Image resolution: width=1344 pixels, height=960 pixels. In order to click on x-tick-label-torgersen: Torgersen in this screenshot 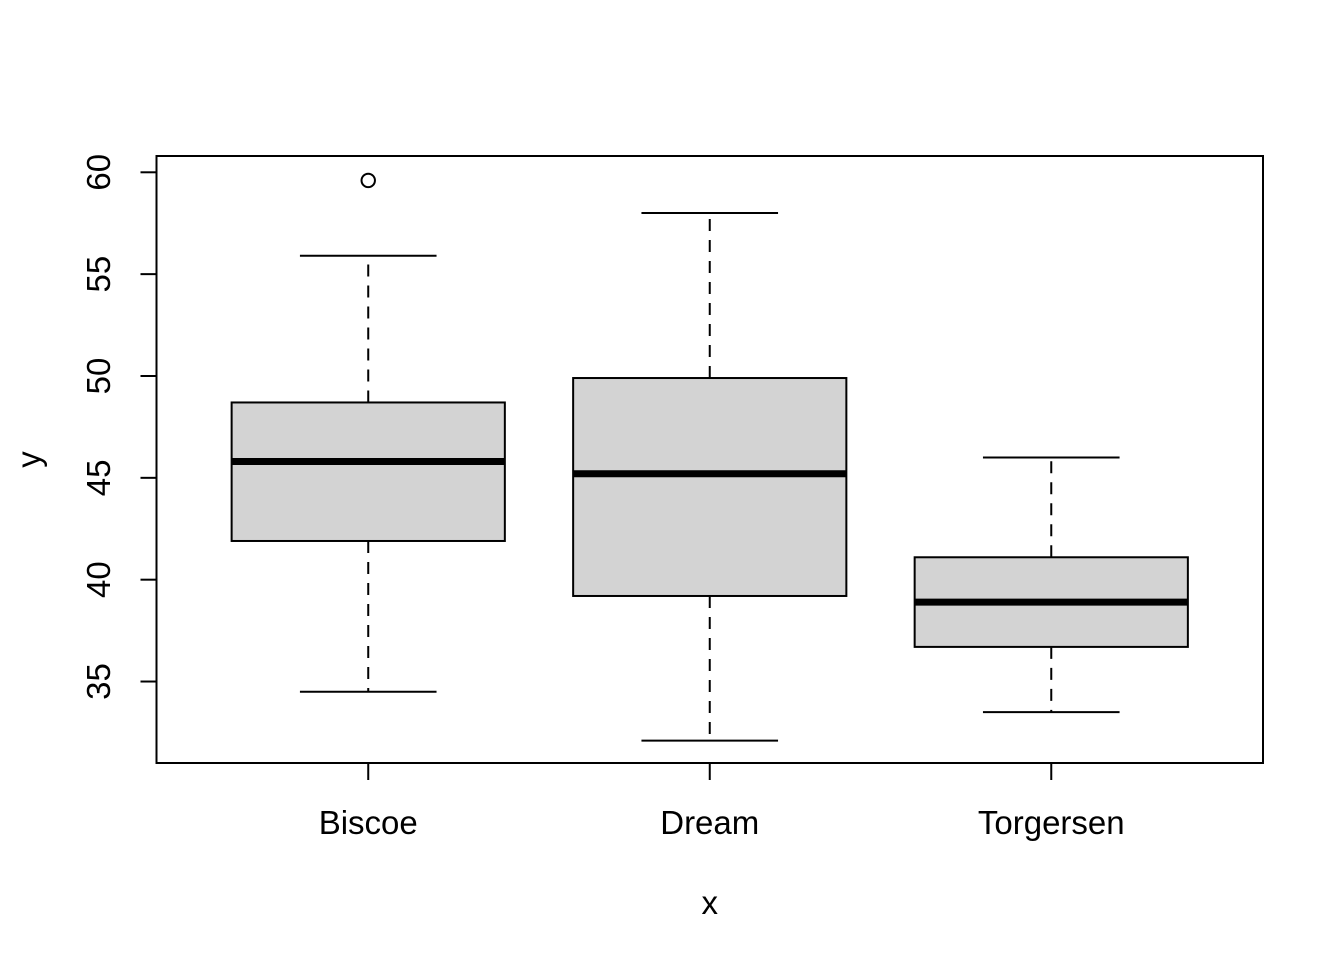, I will do `click(1051, 822)`.